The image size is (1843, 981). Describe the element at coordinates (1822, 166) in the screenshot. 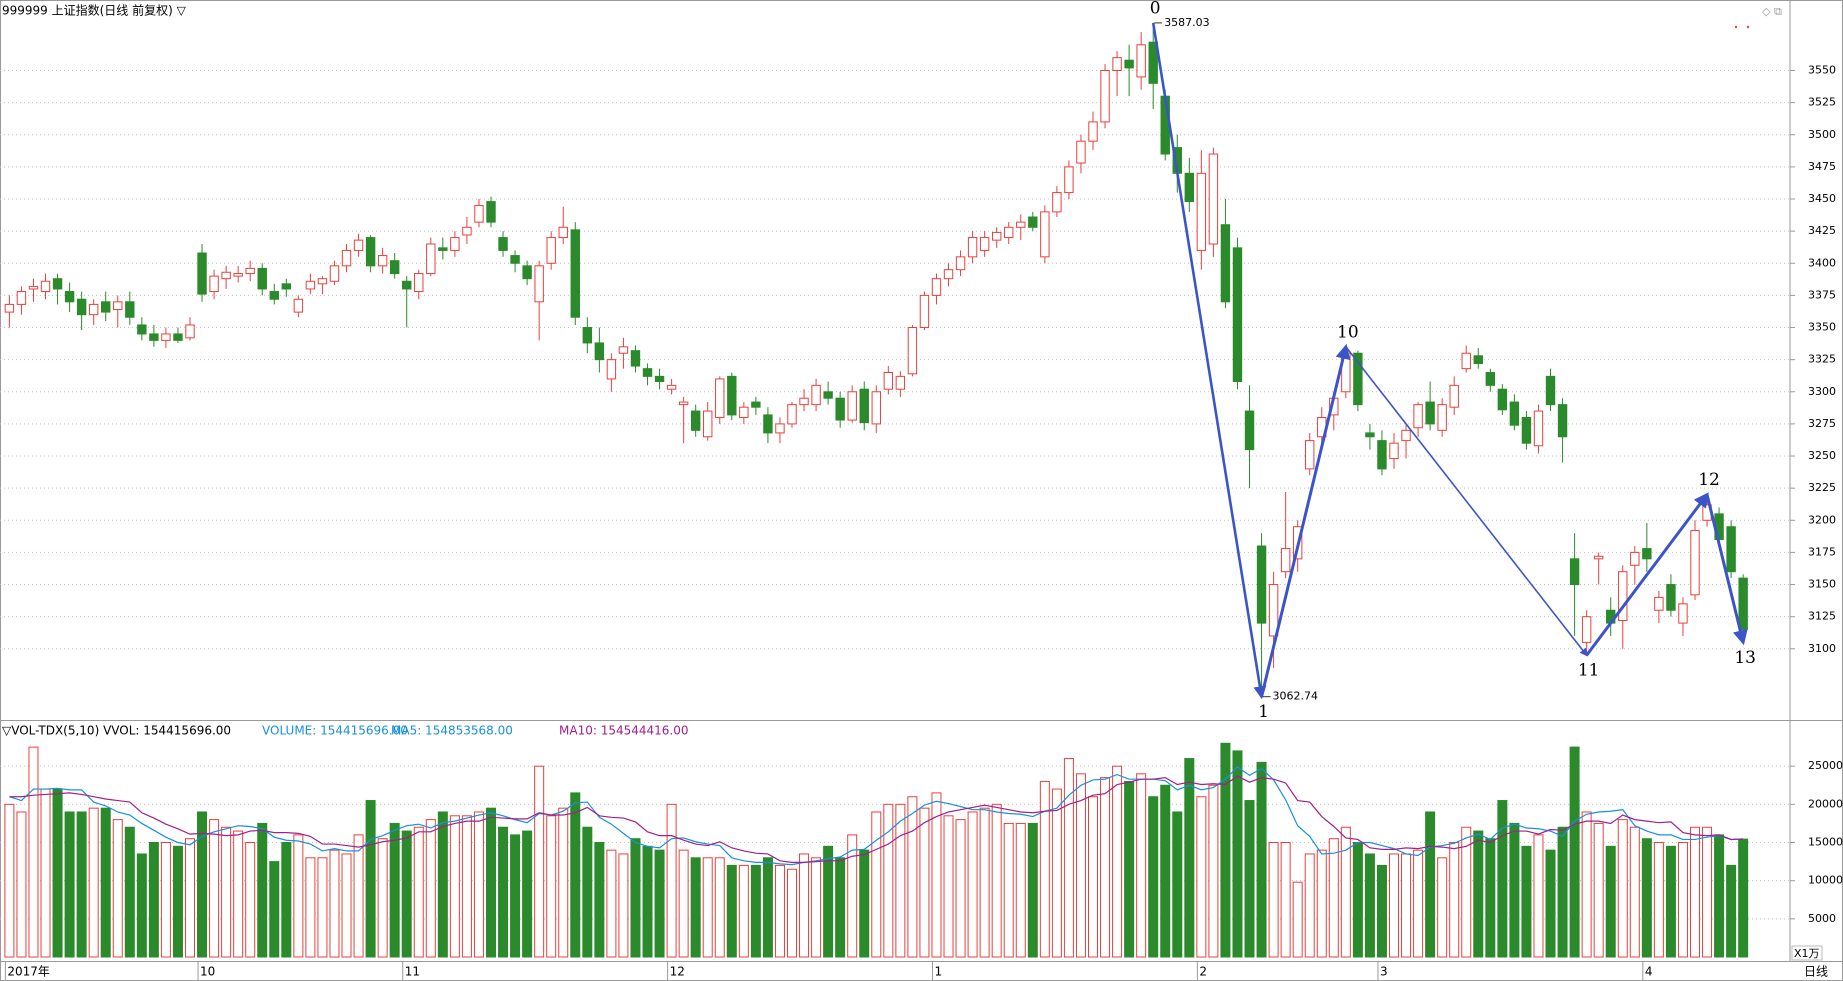

I see `y-tick-label: 3475` at that location.